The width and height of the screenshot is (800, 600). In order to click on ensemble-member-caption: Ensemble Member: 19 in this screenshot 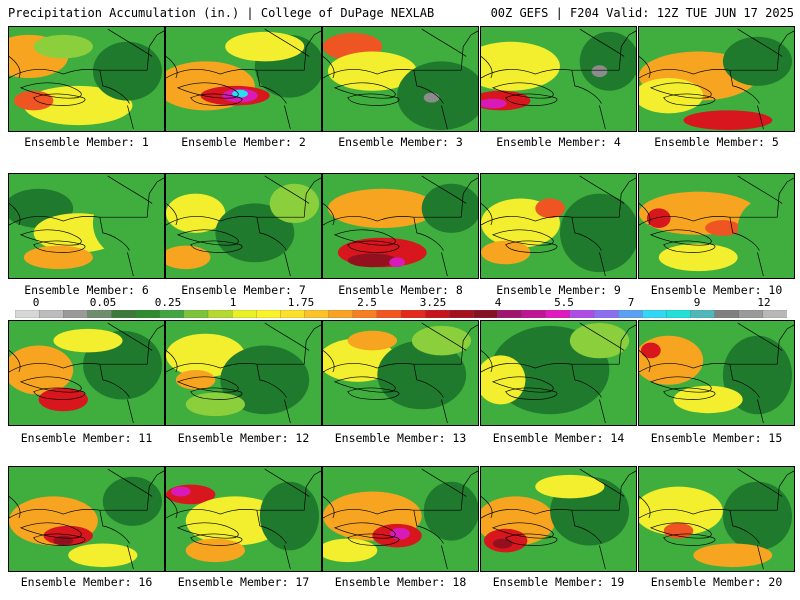, I will do `click(558, 582)`.